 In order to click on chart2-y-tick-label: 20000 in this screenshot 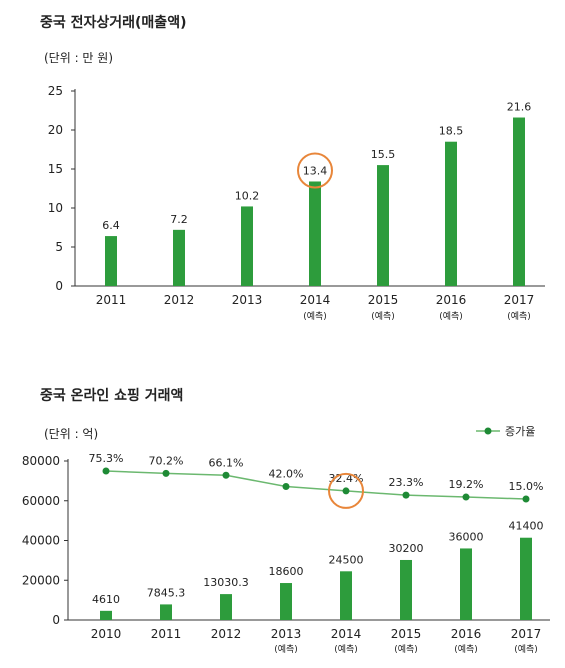, I will do `click(41, 580)`.